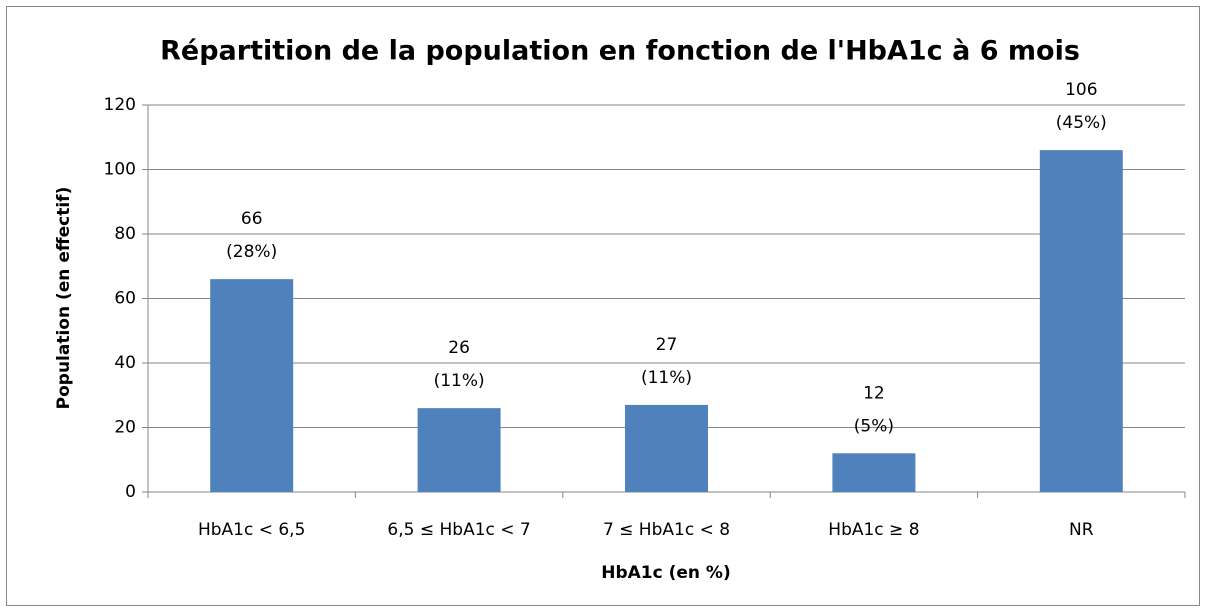  I want to click on share-label: (28%), so click(251, 252).